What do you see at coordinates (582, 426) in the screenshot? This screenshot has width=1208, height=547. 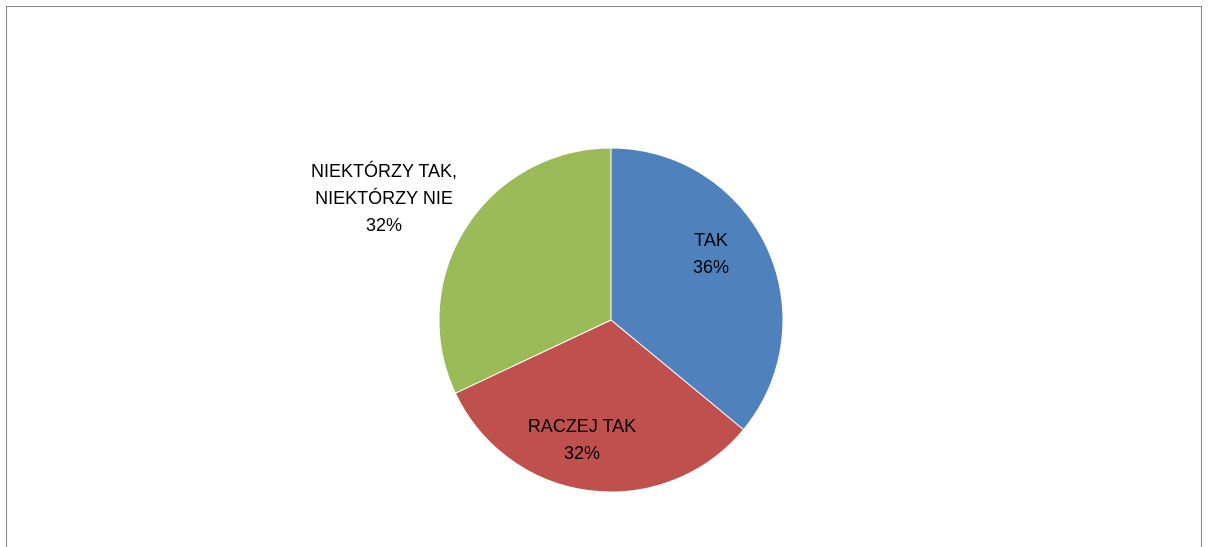 I see `category-label: RACZEJ TAK` at bounding box center [582, 426].